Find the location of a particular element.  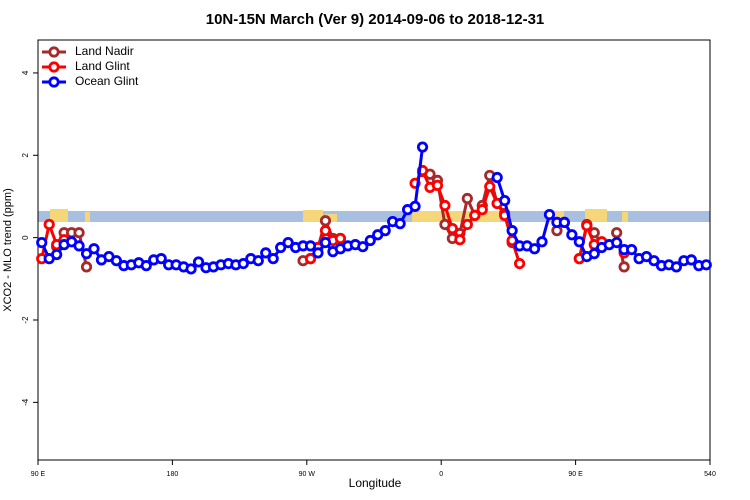

y-tick-label: -4 is located at coordinates (25, 402).